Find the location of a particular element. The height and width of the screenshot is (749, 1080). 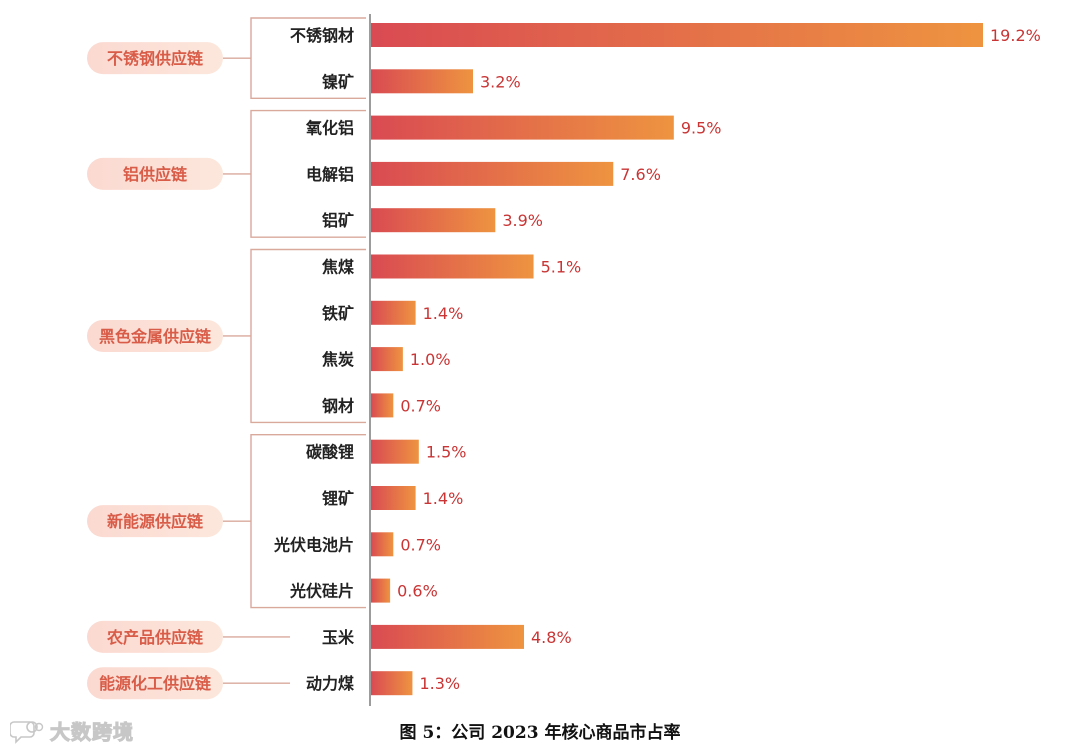

watermark-text: 大数跨境 is located at coordinates (92, 732).